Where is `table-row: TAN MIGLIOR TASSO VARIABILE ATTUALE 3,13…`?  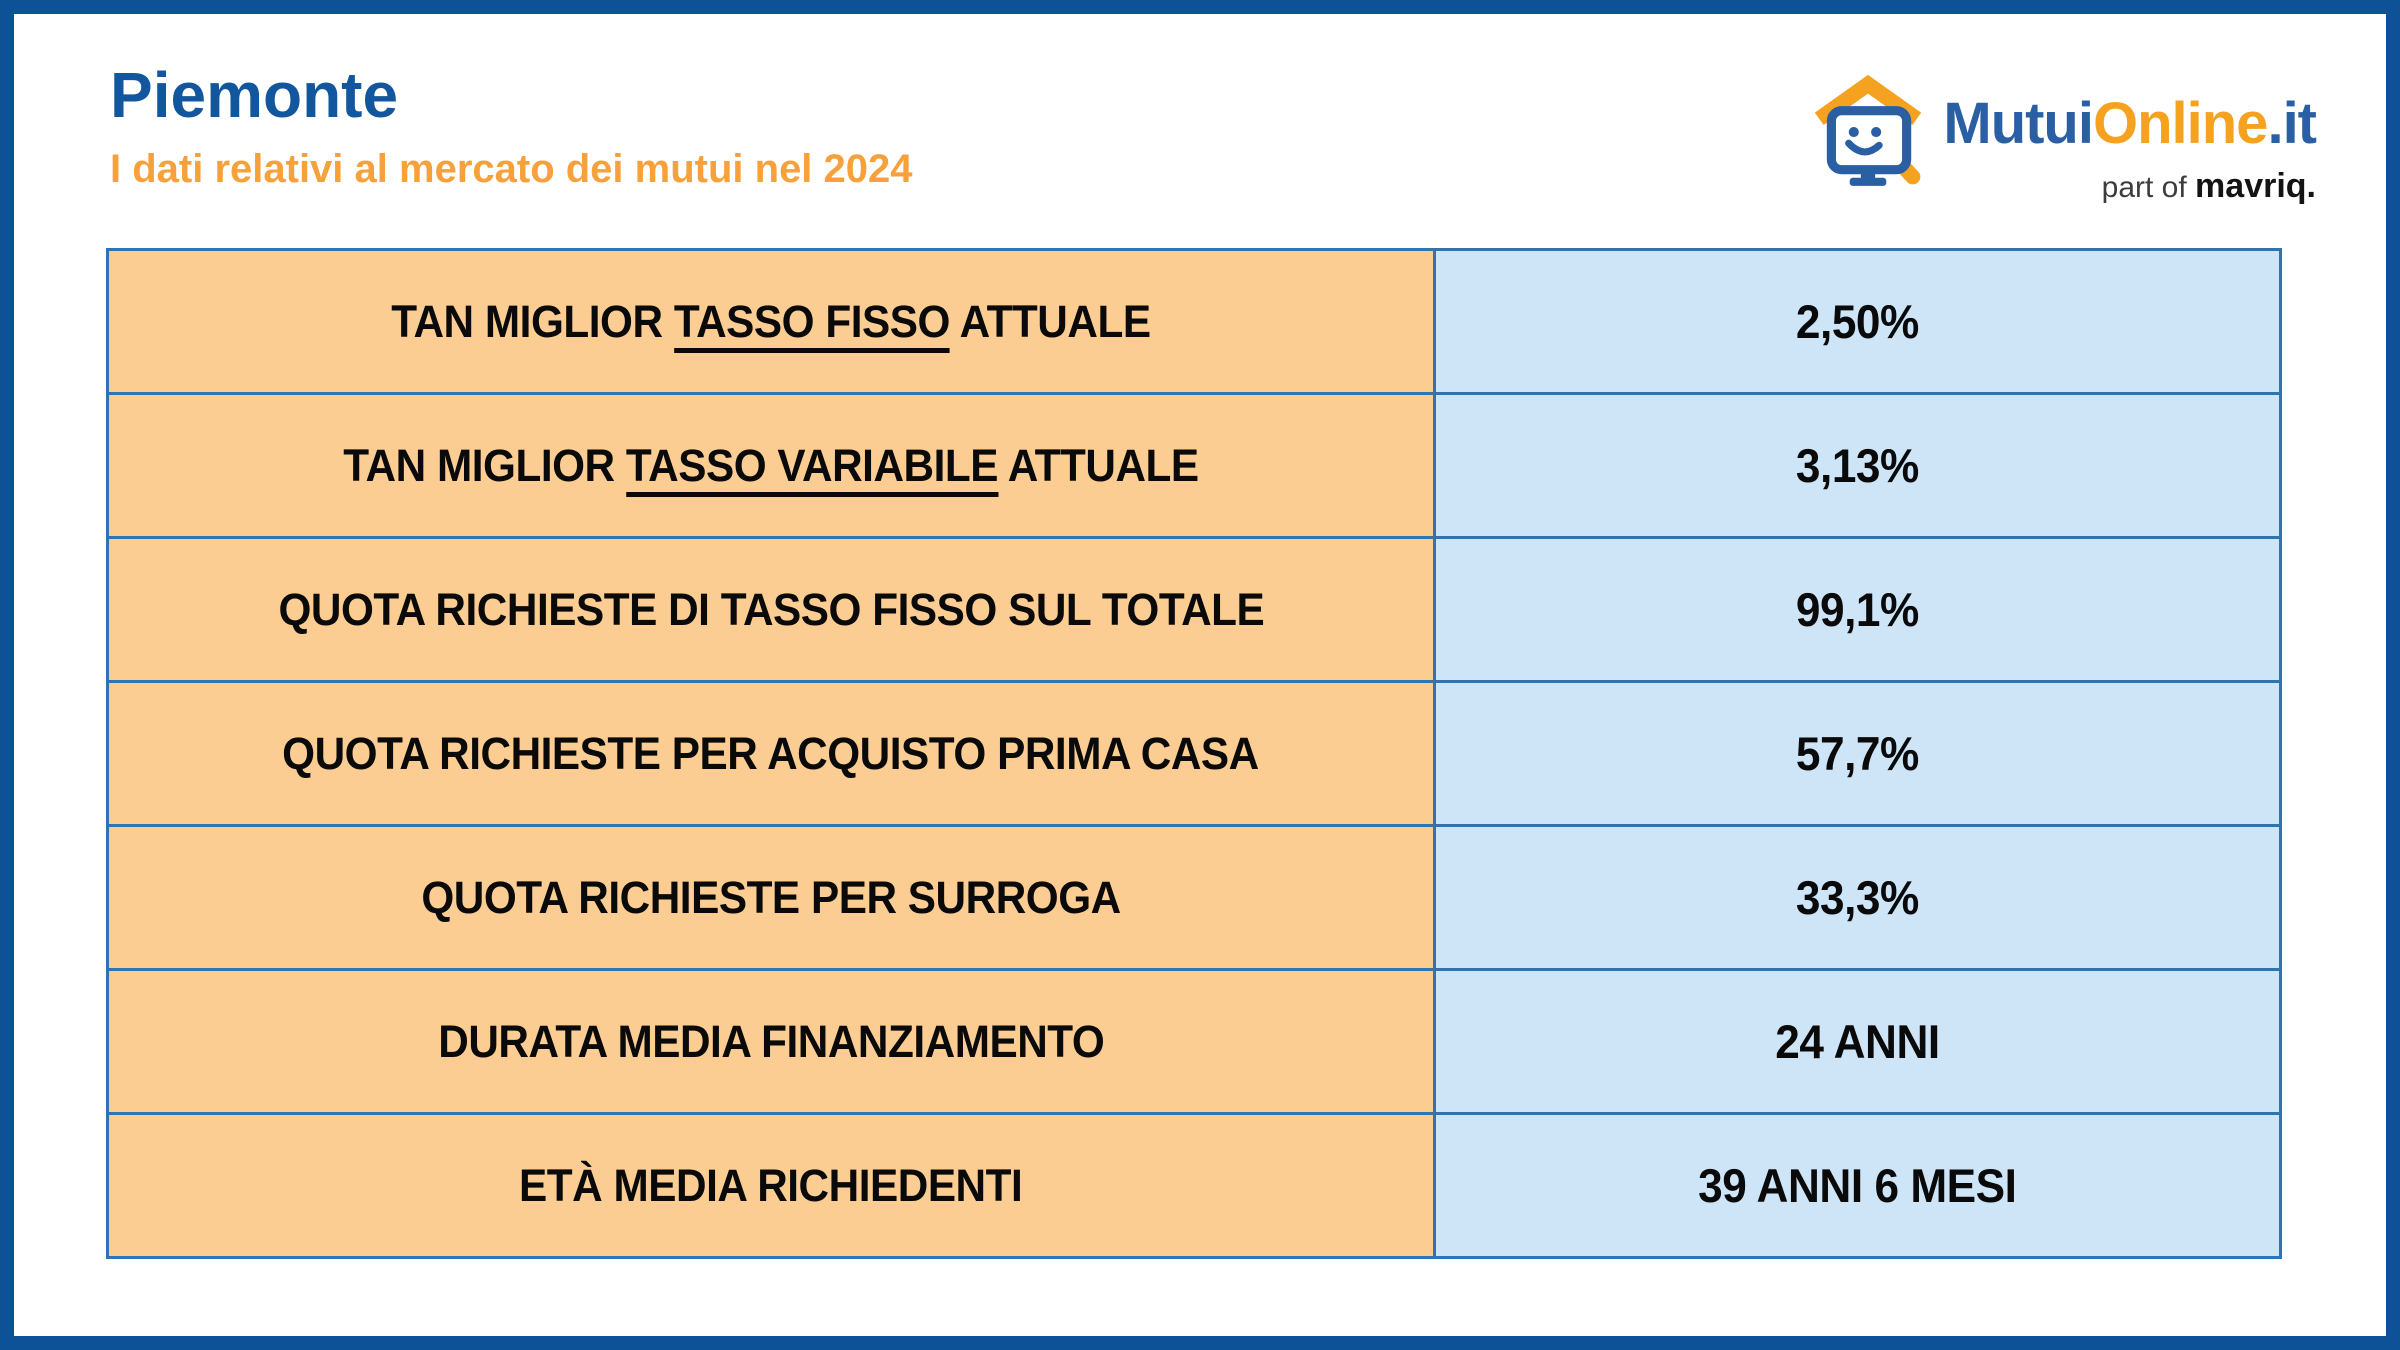 table-row: TAN MIGLIOR TASSO VARIABILE ATTUALE 3,13… is located at coordinates (1194, 465).